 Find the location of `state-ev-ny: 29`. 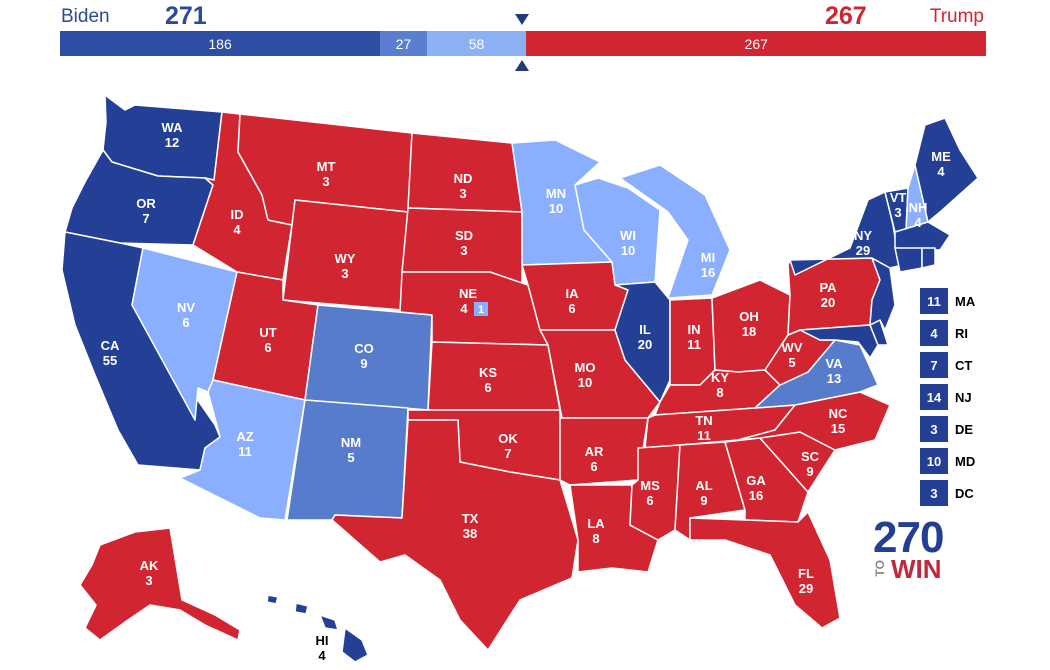

state-ev-ny: 29 is located at coordinates (863, 250).